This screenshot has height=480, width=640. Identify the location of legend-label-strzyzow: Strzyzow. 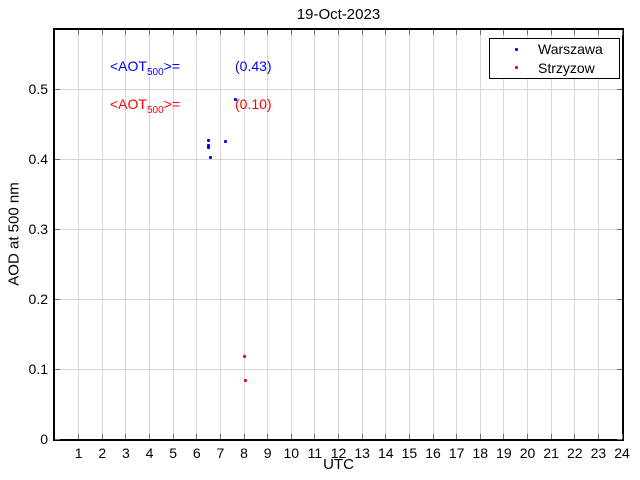
(566, 67).